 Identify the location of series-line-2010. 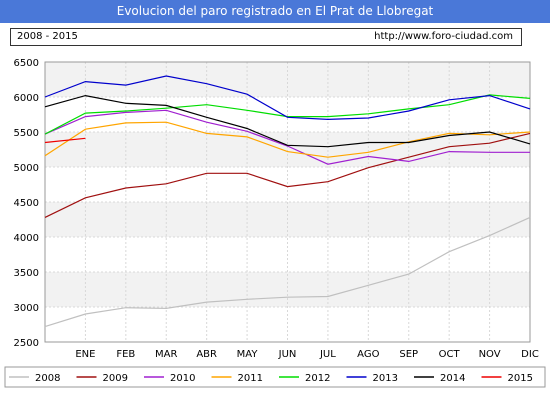
(287, 137).